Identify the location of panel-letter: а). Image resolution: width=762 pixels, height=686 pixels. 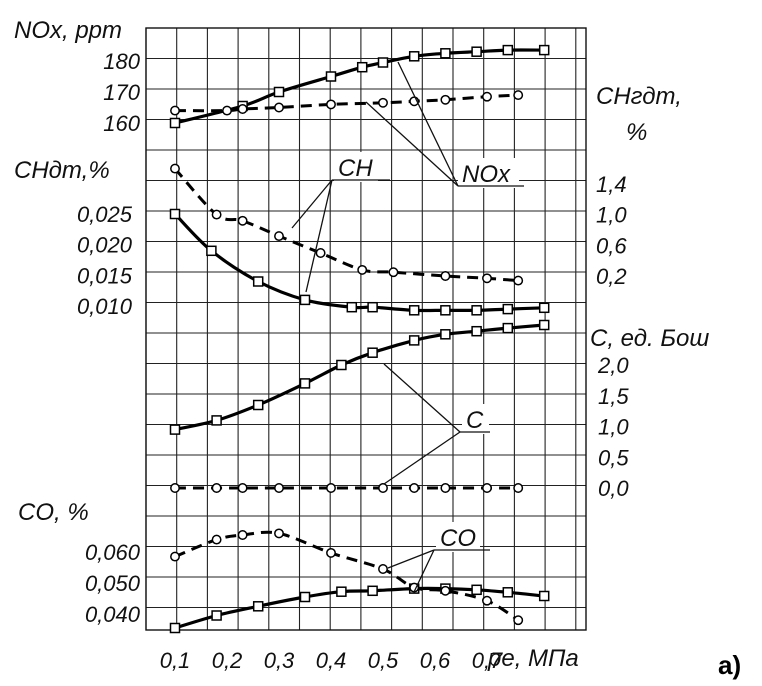
(729, 665).